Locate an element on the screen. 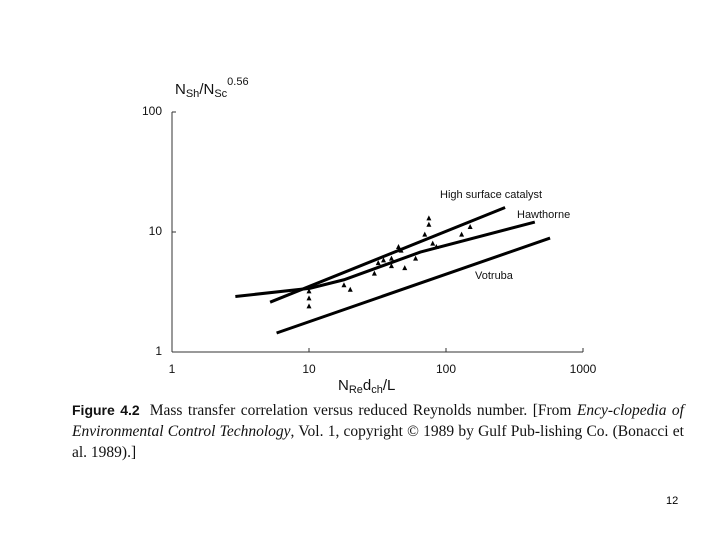 The width and height of the screenshot is (720, 540). y-tick-label: 10 is located at coordinates (156, 231).